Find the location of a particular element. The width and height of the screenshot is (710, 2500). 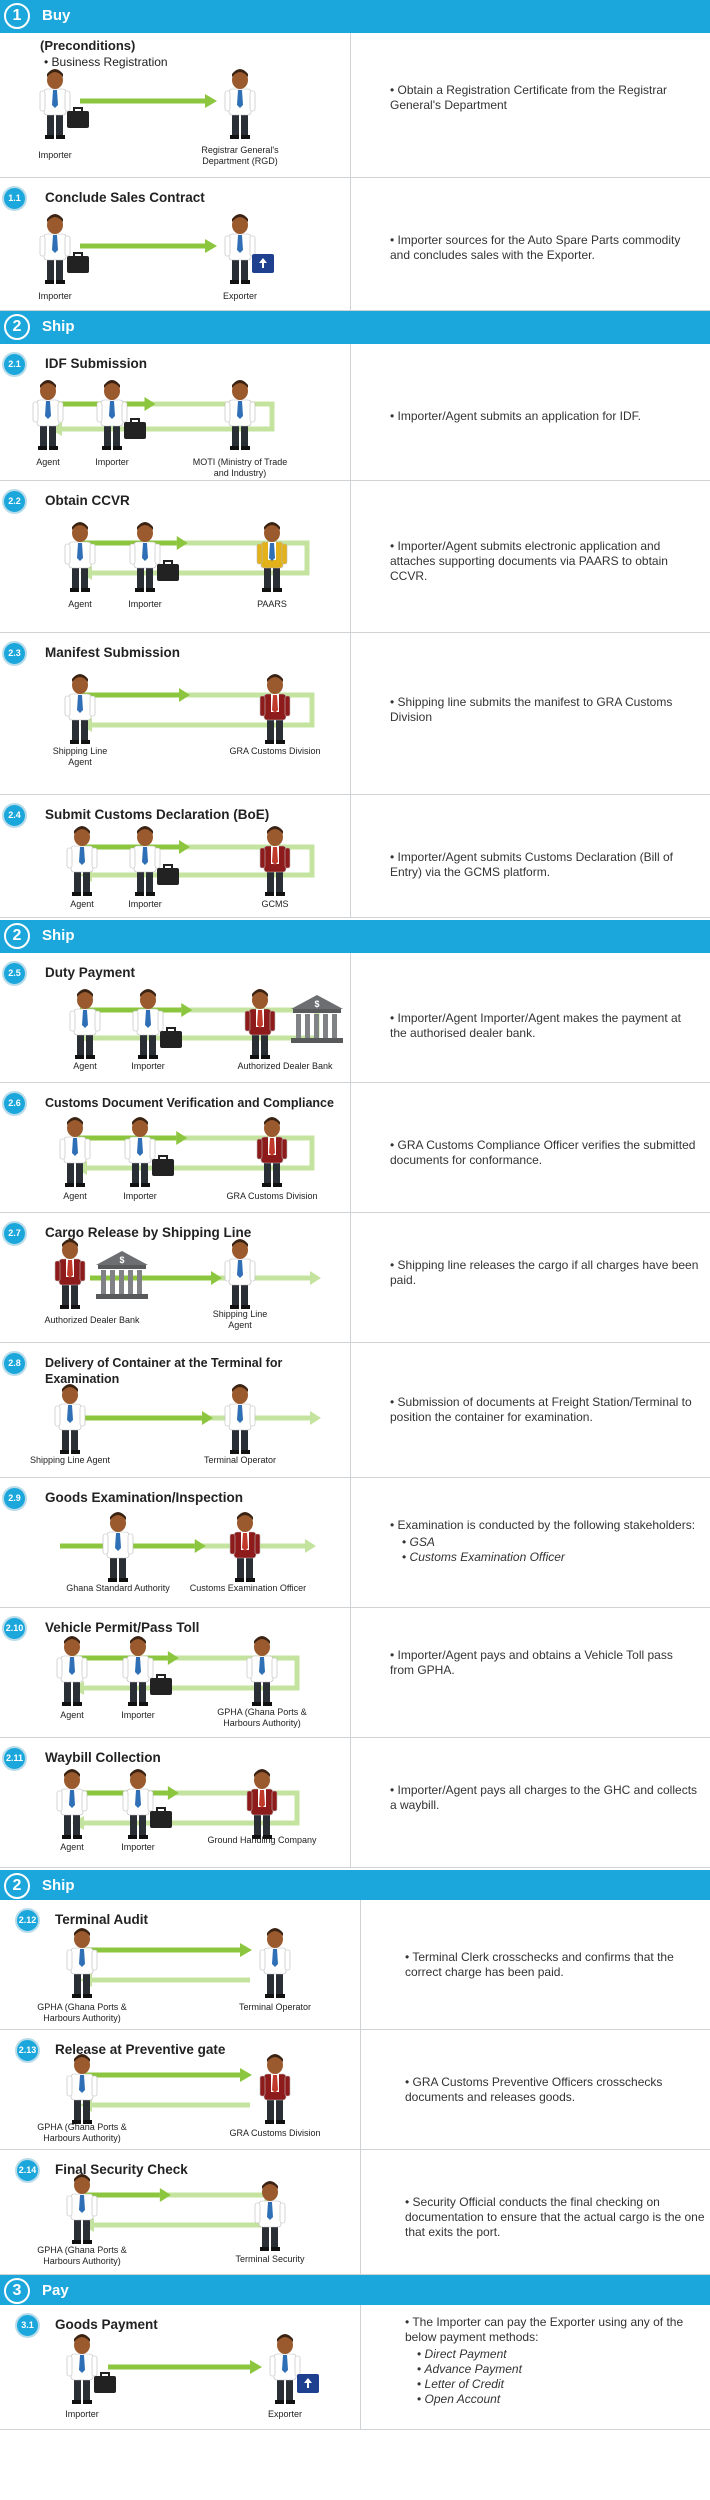

actor-label-exporter: Exporter is located at coordinates (285, 2414).